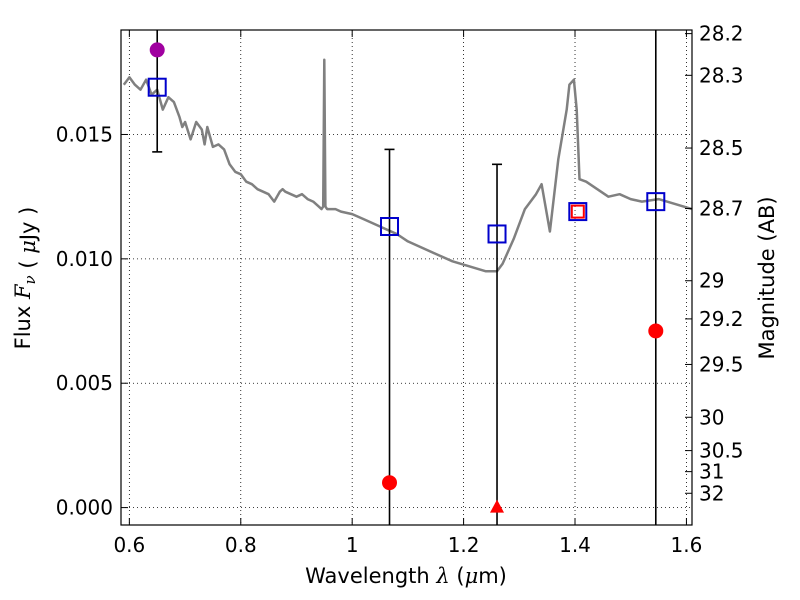 The image size is (800, 600). I want to click on magnitude-tick-label: 28.3, so click(721, 75).